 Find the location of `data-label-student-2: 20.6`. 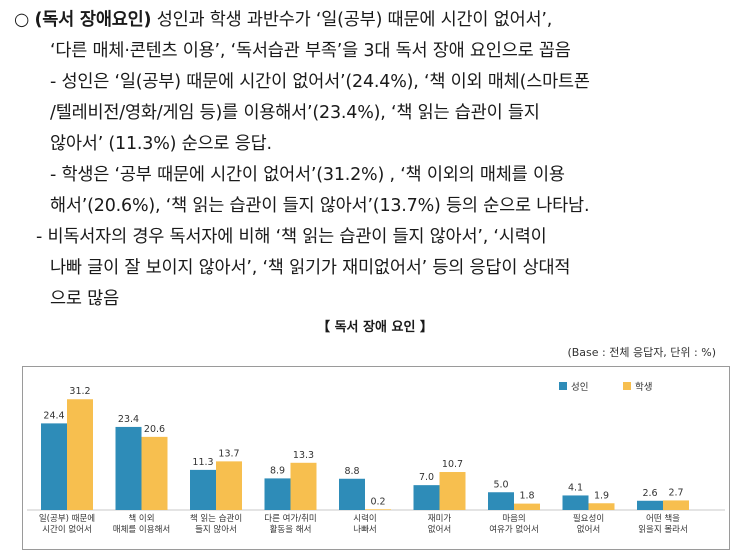

data-label-student-2: 20.6 is located at coordinates (154, 429).